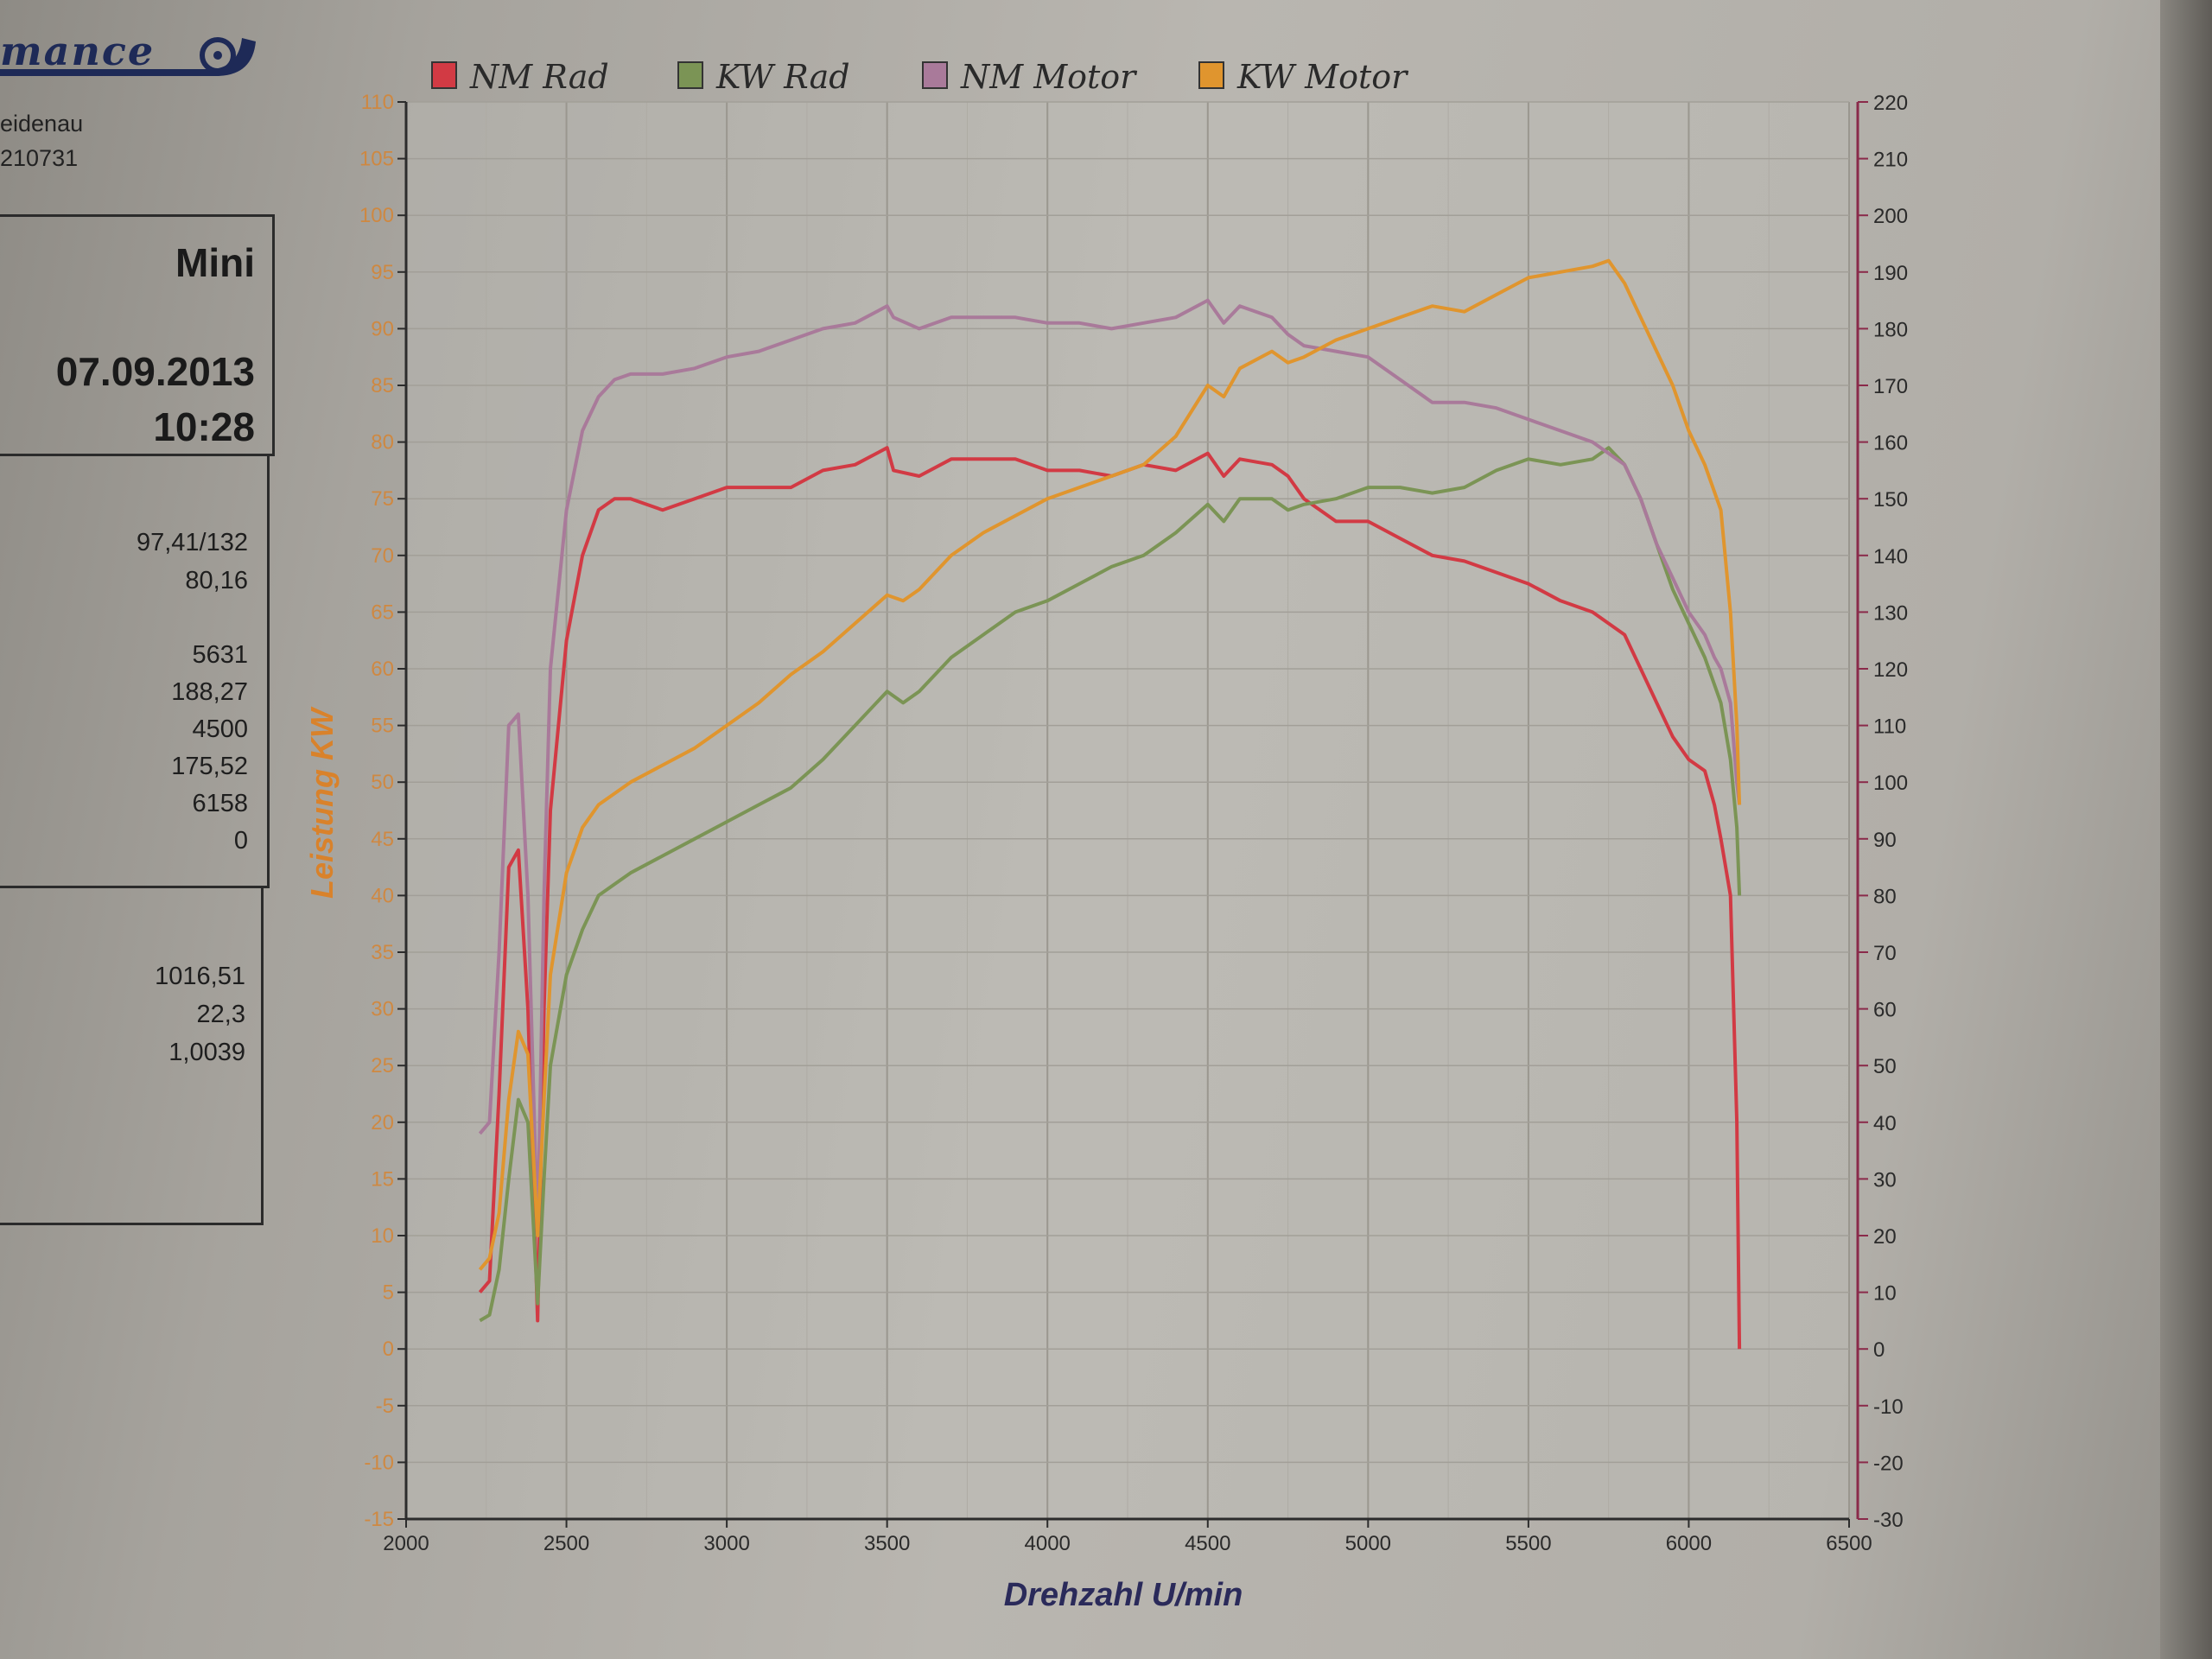 The height and width of the screenshot is (1659, 2212). What do you see at coordinates (382, 839) in the screenshot?
I see `y-tick-label: 45` at bounding box center [382, 839].